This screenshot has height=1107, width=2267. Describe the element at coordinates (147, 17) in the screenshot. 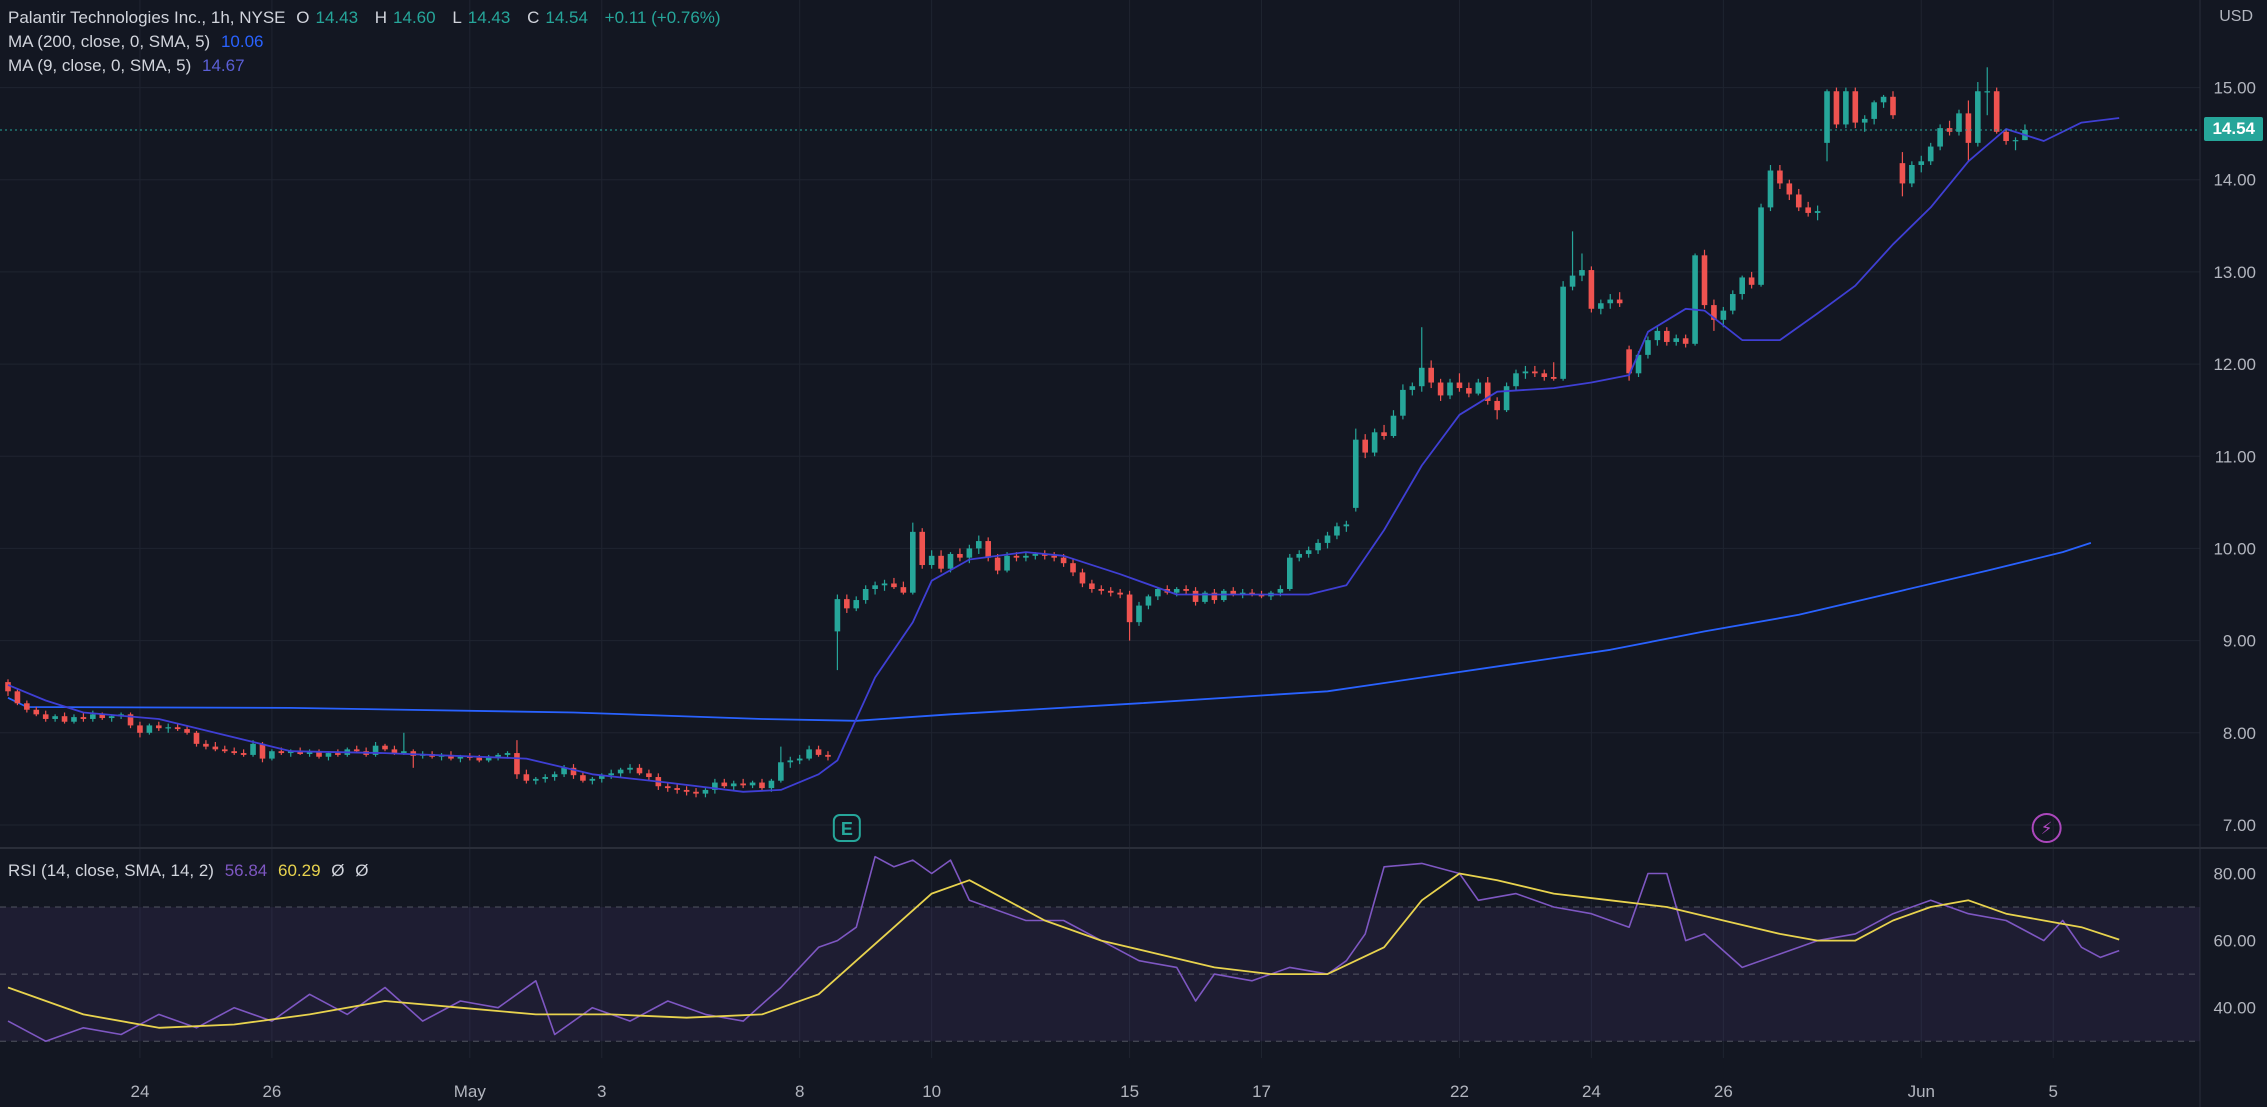

I see `symbol-label: Palantir Technologies Inc., 1h, NYSE` at that location.